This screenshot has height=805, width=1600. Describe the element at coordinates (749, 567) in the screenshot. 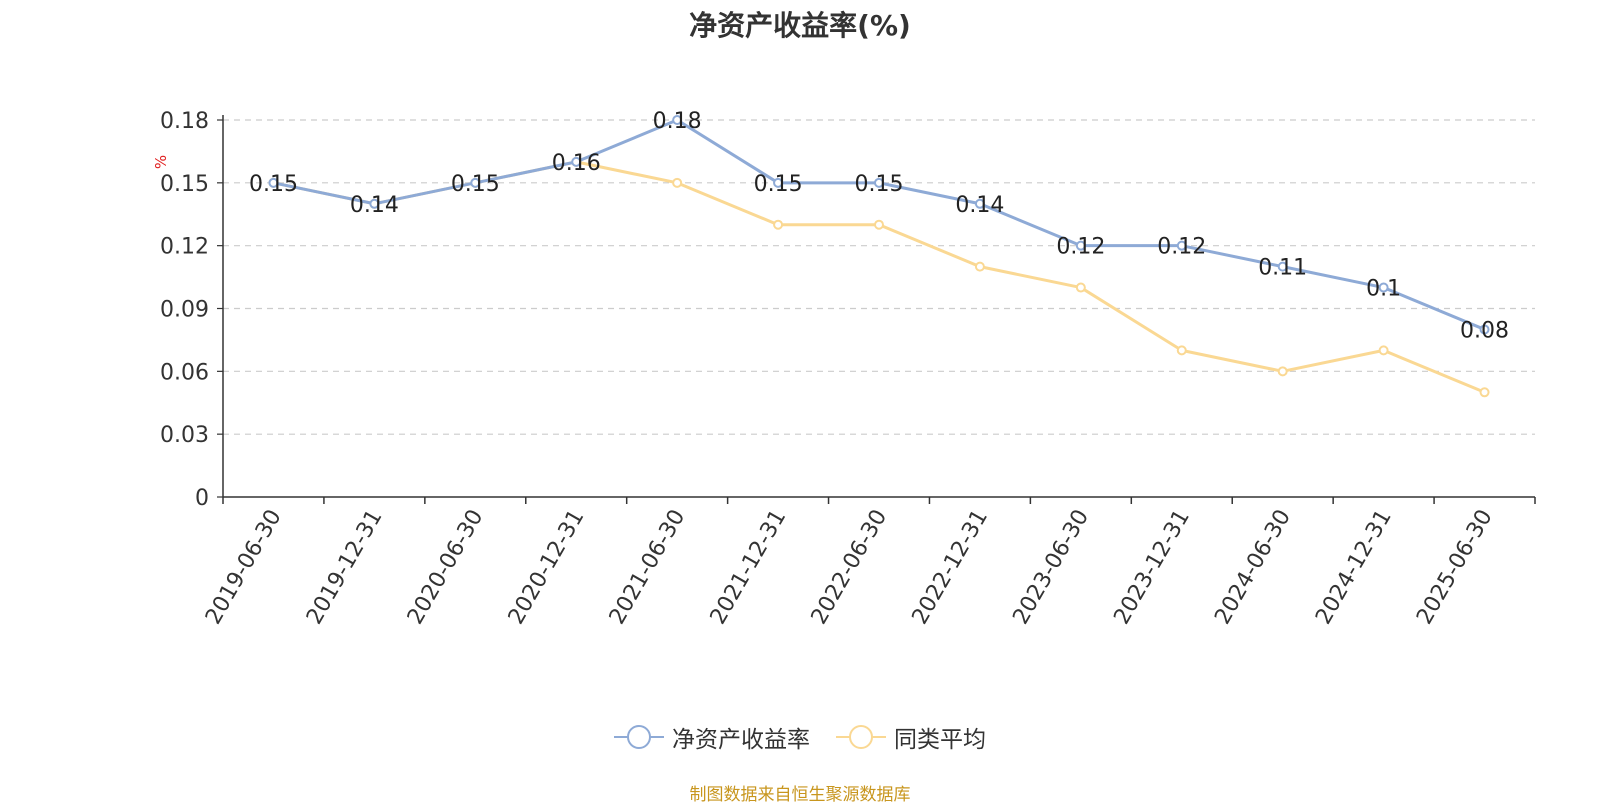

I see `x-tick-label: 2021-12-31` at that location.